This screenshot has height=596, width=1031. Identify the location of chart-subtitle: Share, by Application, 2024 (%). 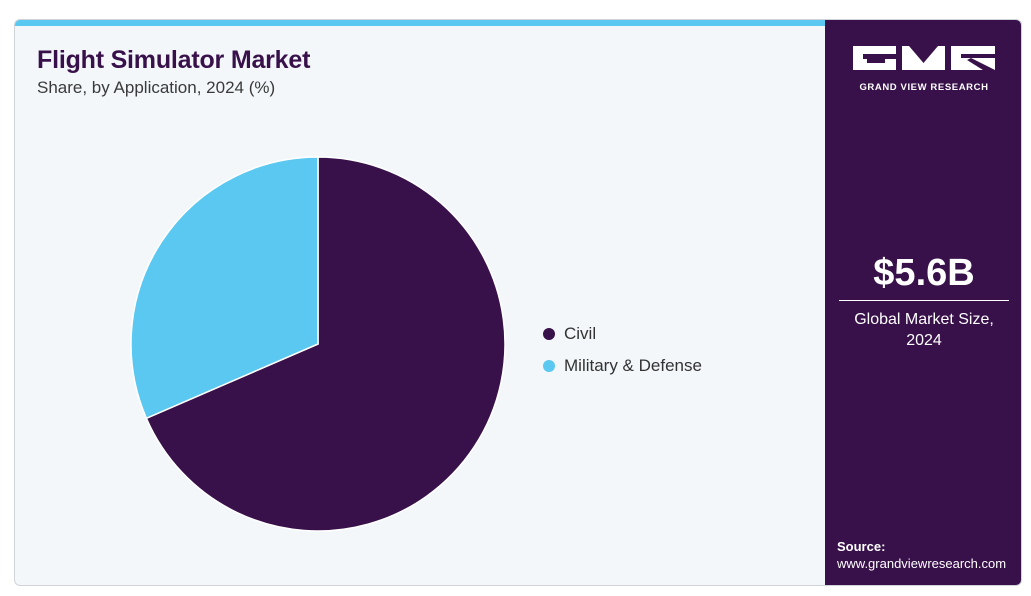
(156, 87).